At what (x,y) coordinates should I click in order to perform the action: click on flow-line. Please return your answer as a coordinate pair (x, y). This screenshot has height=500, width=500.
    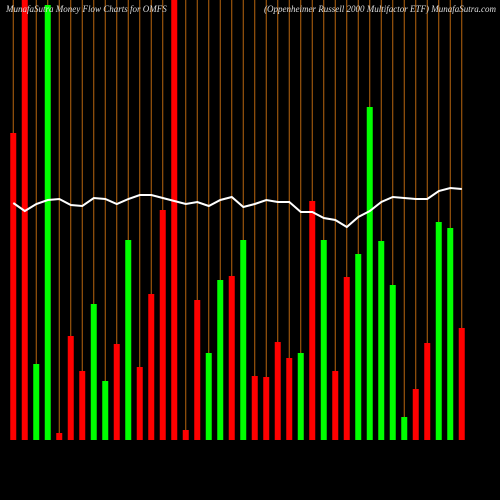
    Looking at the image, I should click on (237, 207).